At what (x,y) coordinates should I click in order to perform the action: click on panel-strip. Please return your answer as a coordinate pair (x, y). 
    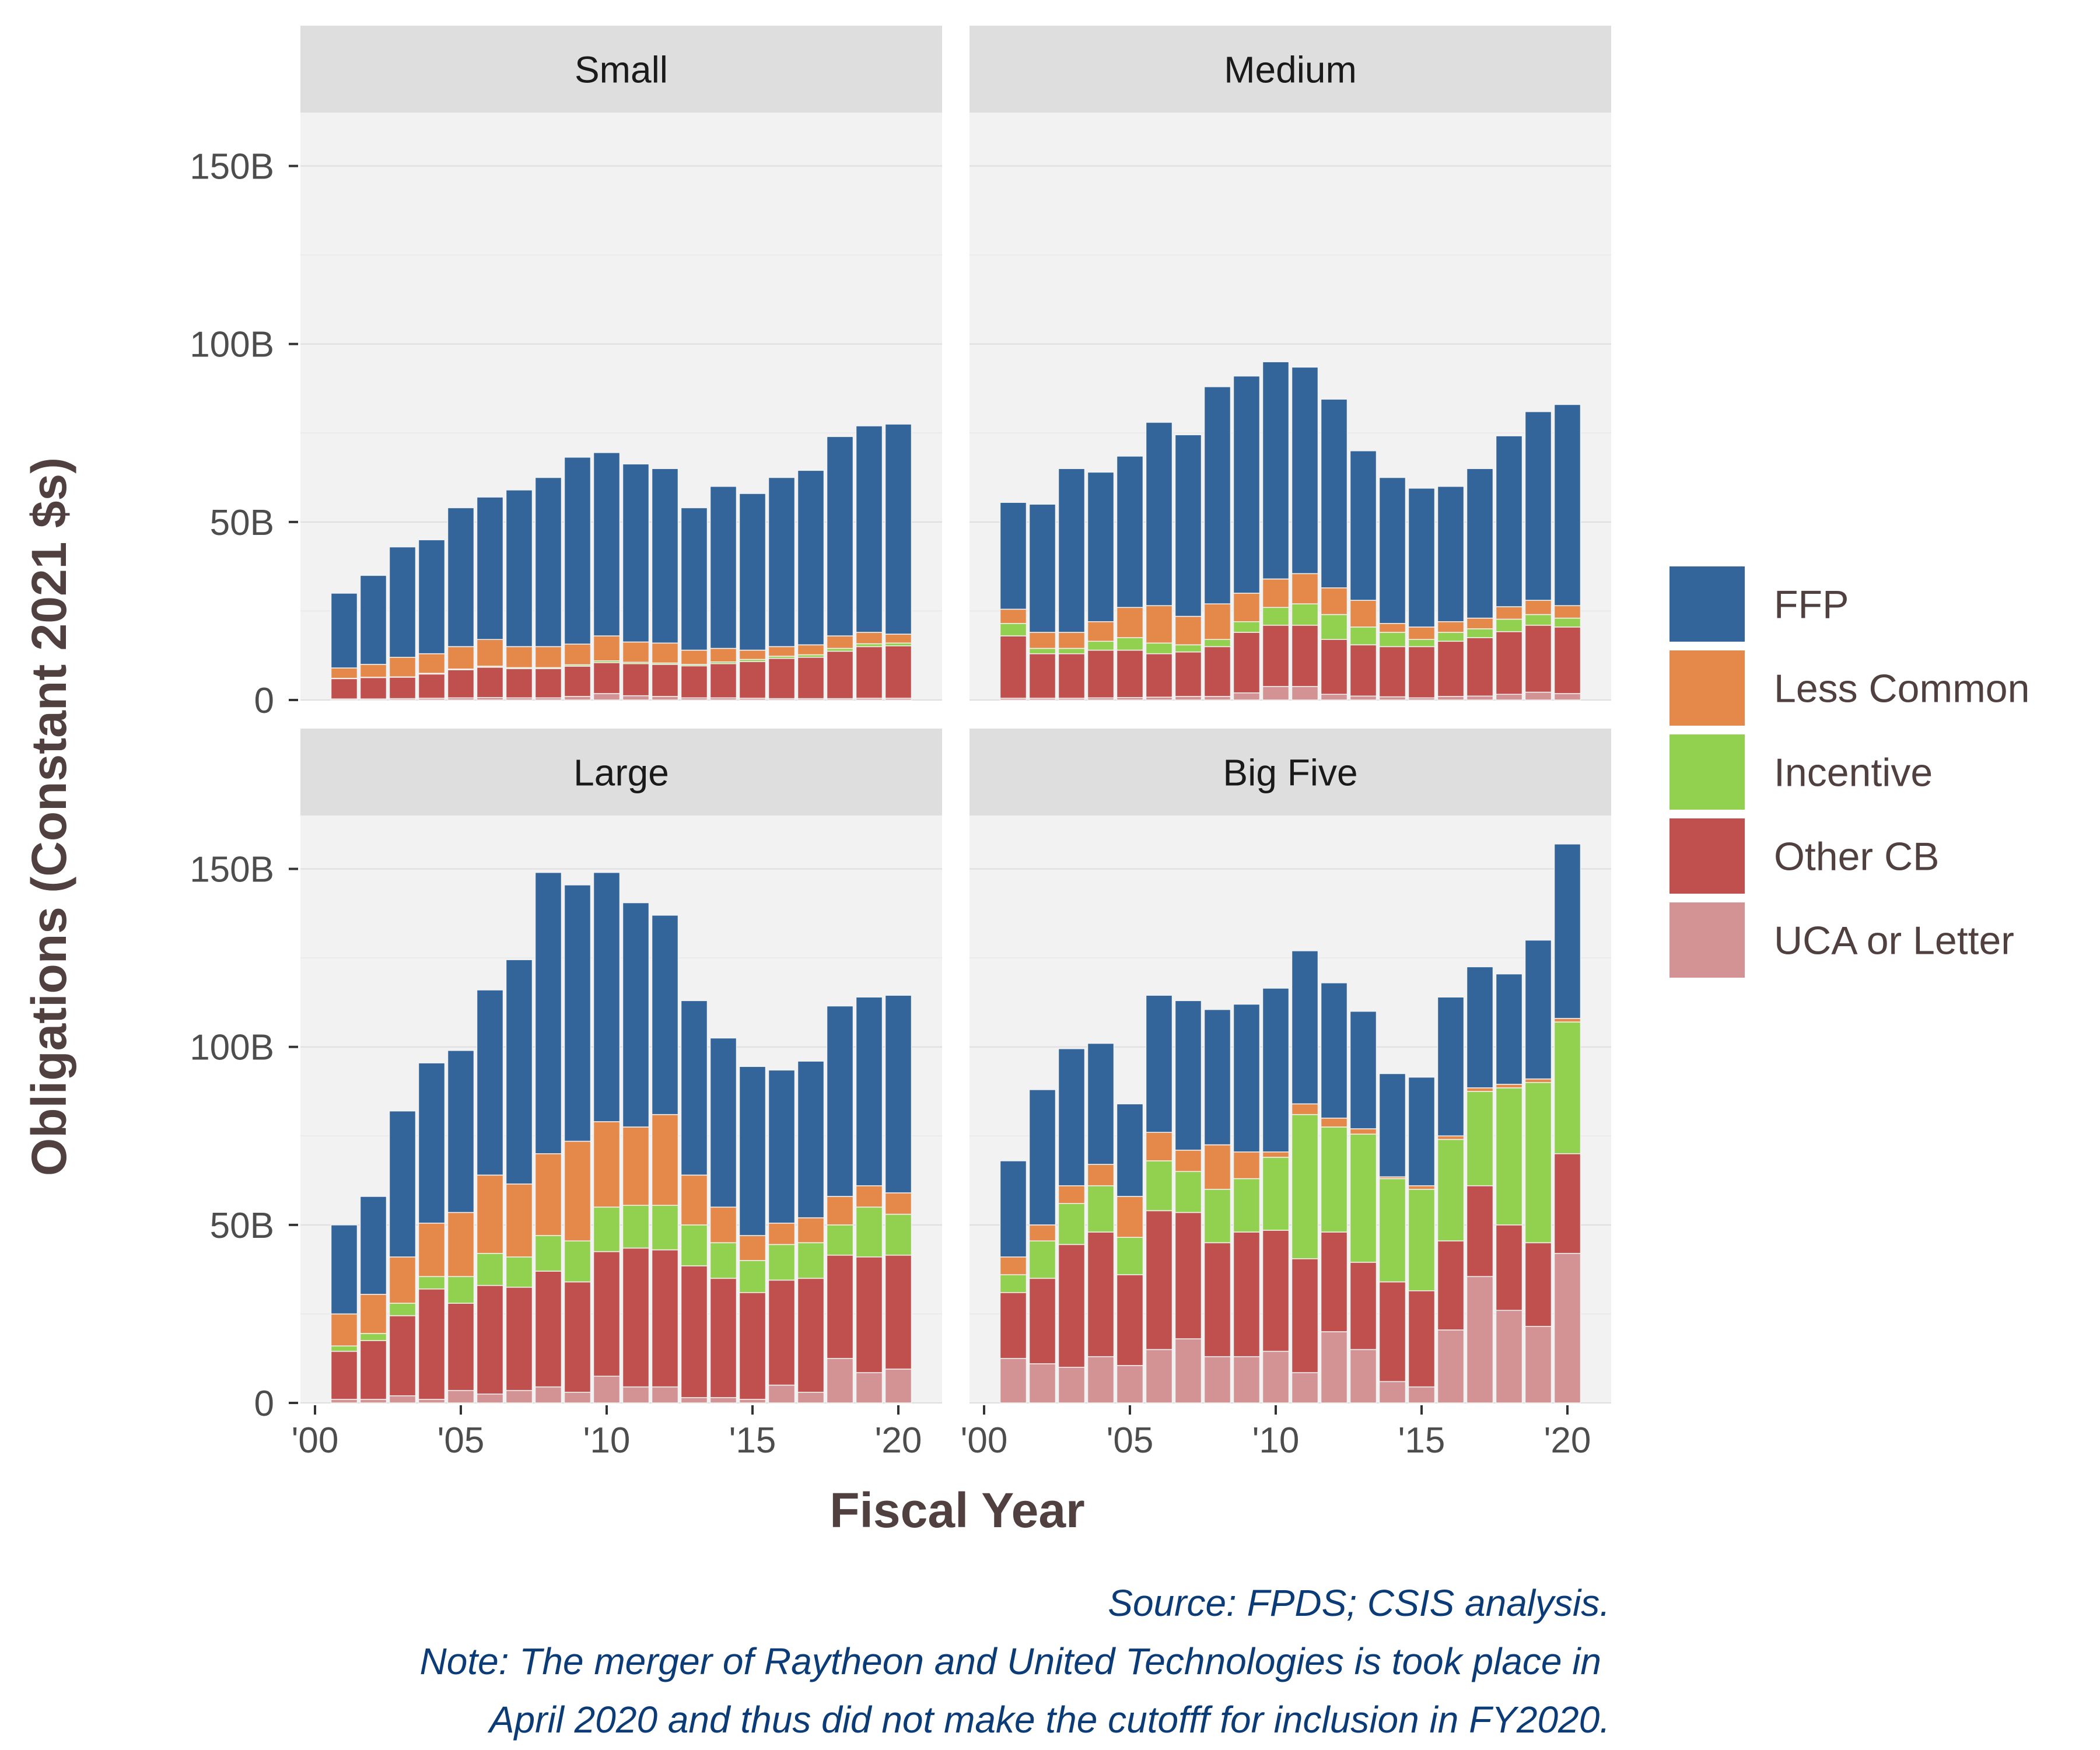
    Looking at the image, I should click on (1290, 772).